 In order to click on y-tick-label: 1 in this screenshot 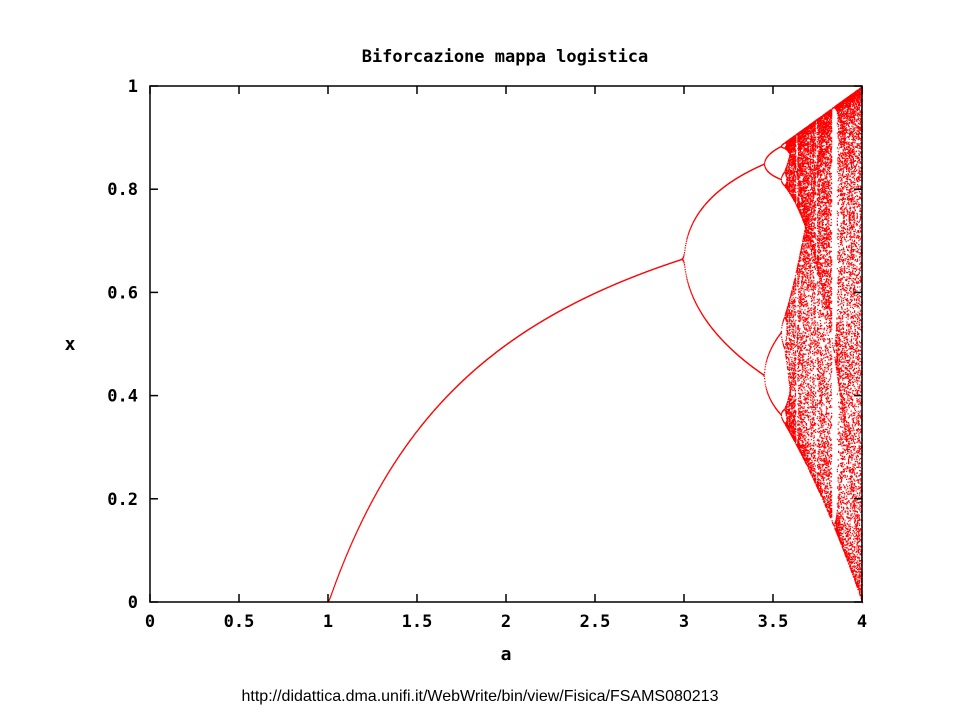, I will do `click(133, 87)`.